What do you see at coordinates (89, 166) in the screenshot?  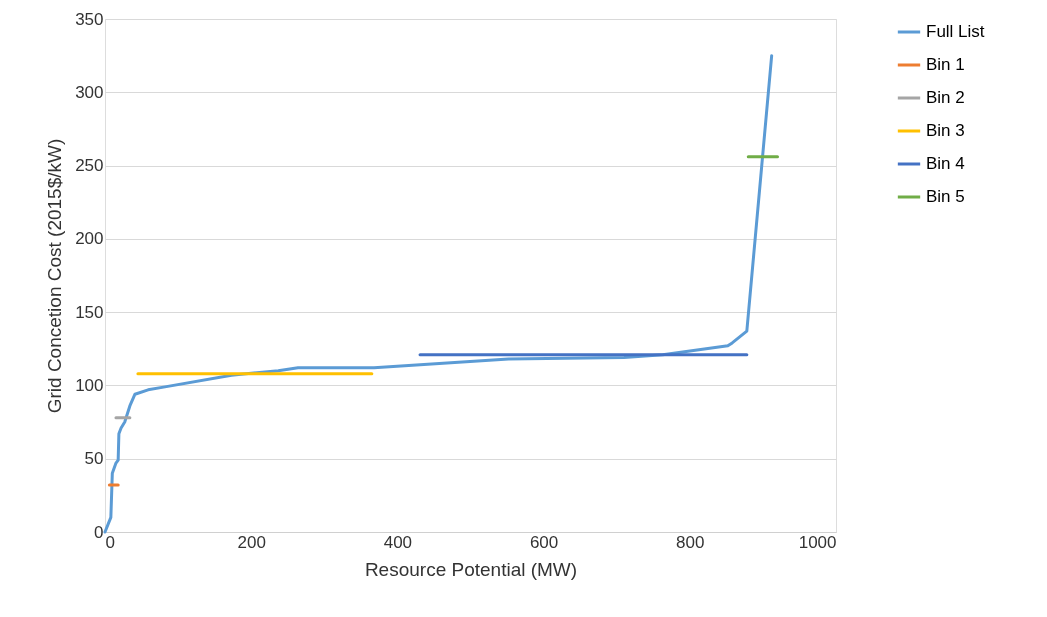 I see `y-tick-label: 250` at bounding box center [89, 166].